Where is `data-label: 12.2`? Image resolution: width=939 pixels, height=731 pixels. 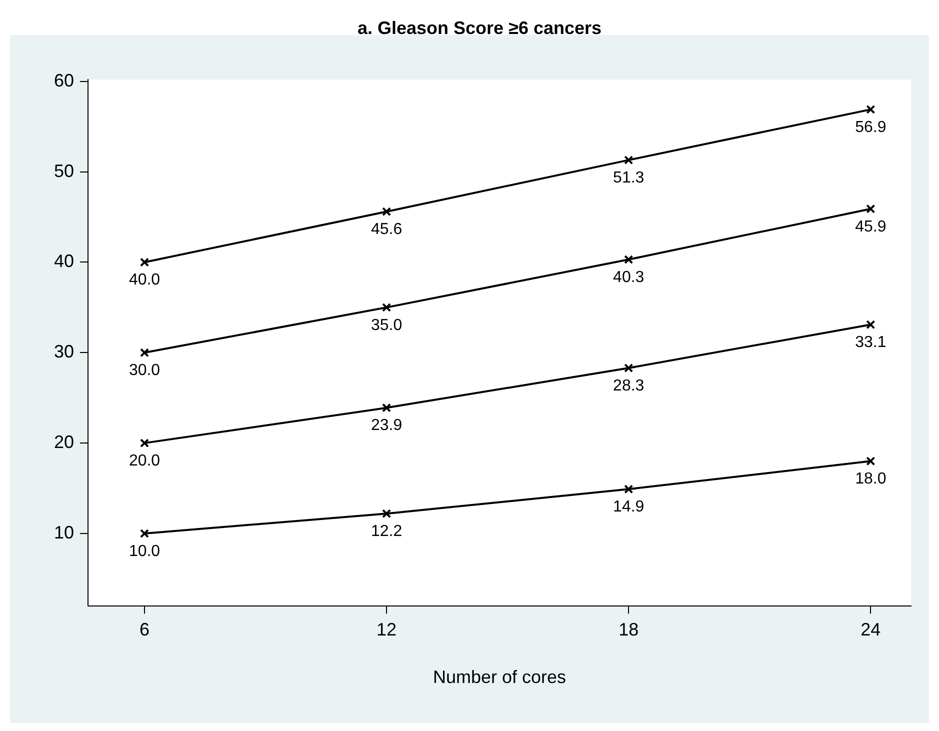
data-label: 12.2 is located at coordinates (386, 531).